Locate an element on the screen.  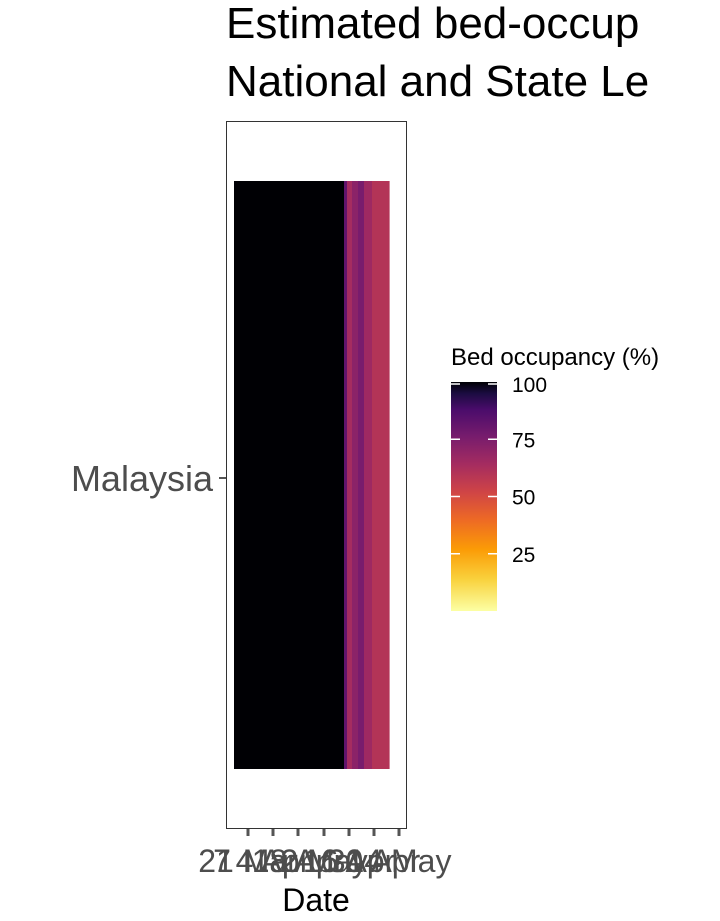
legend-tick-label: 75 is located at coordinates (523, 440).